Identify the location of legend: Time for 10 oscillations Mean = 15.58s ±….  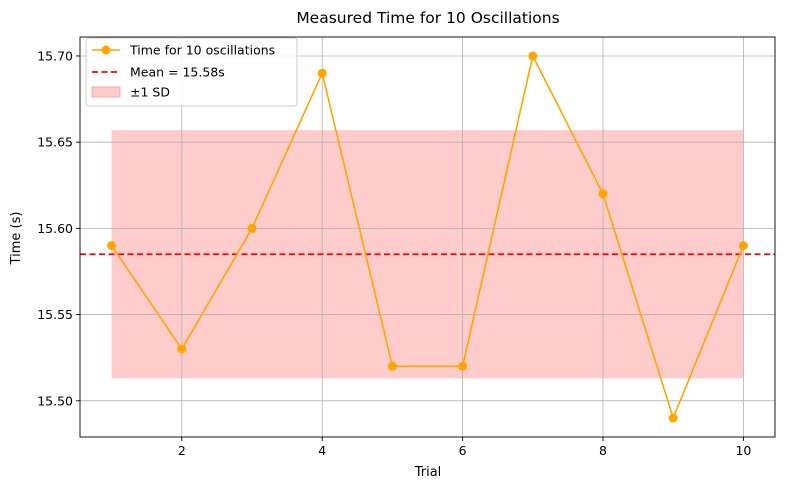
(191, 72).